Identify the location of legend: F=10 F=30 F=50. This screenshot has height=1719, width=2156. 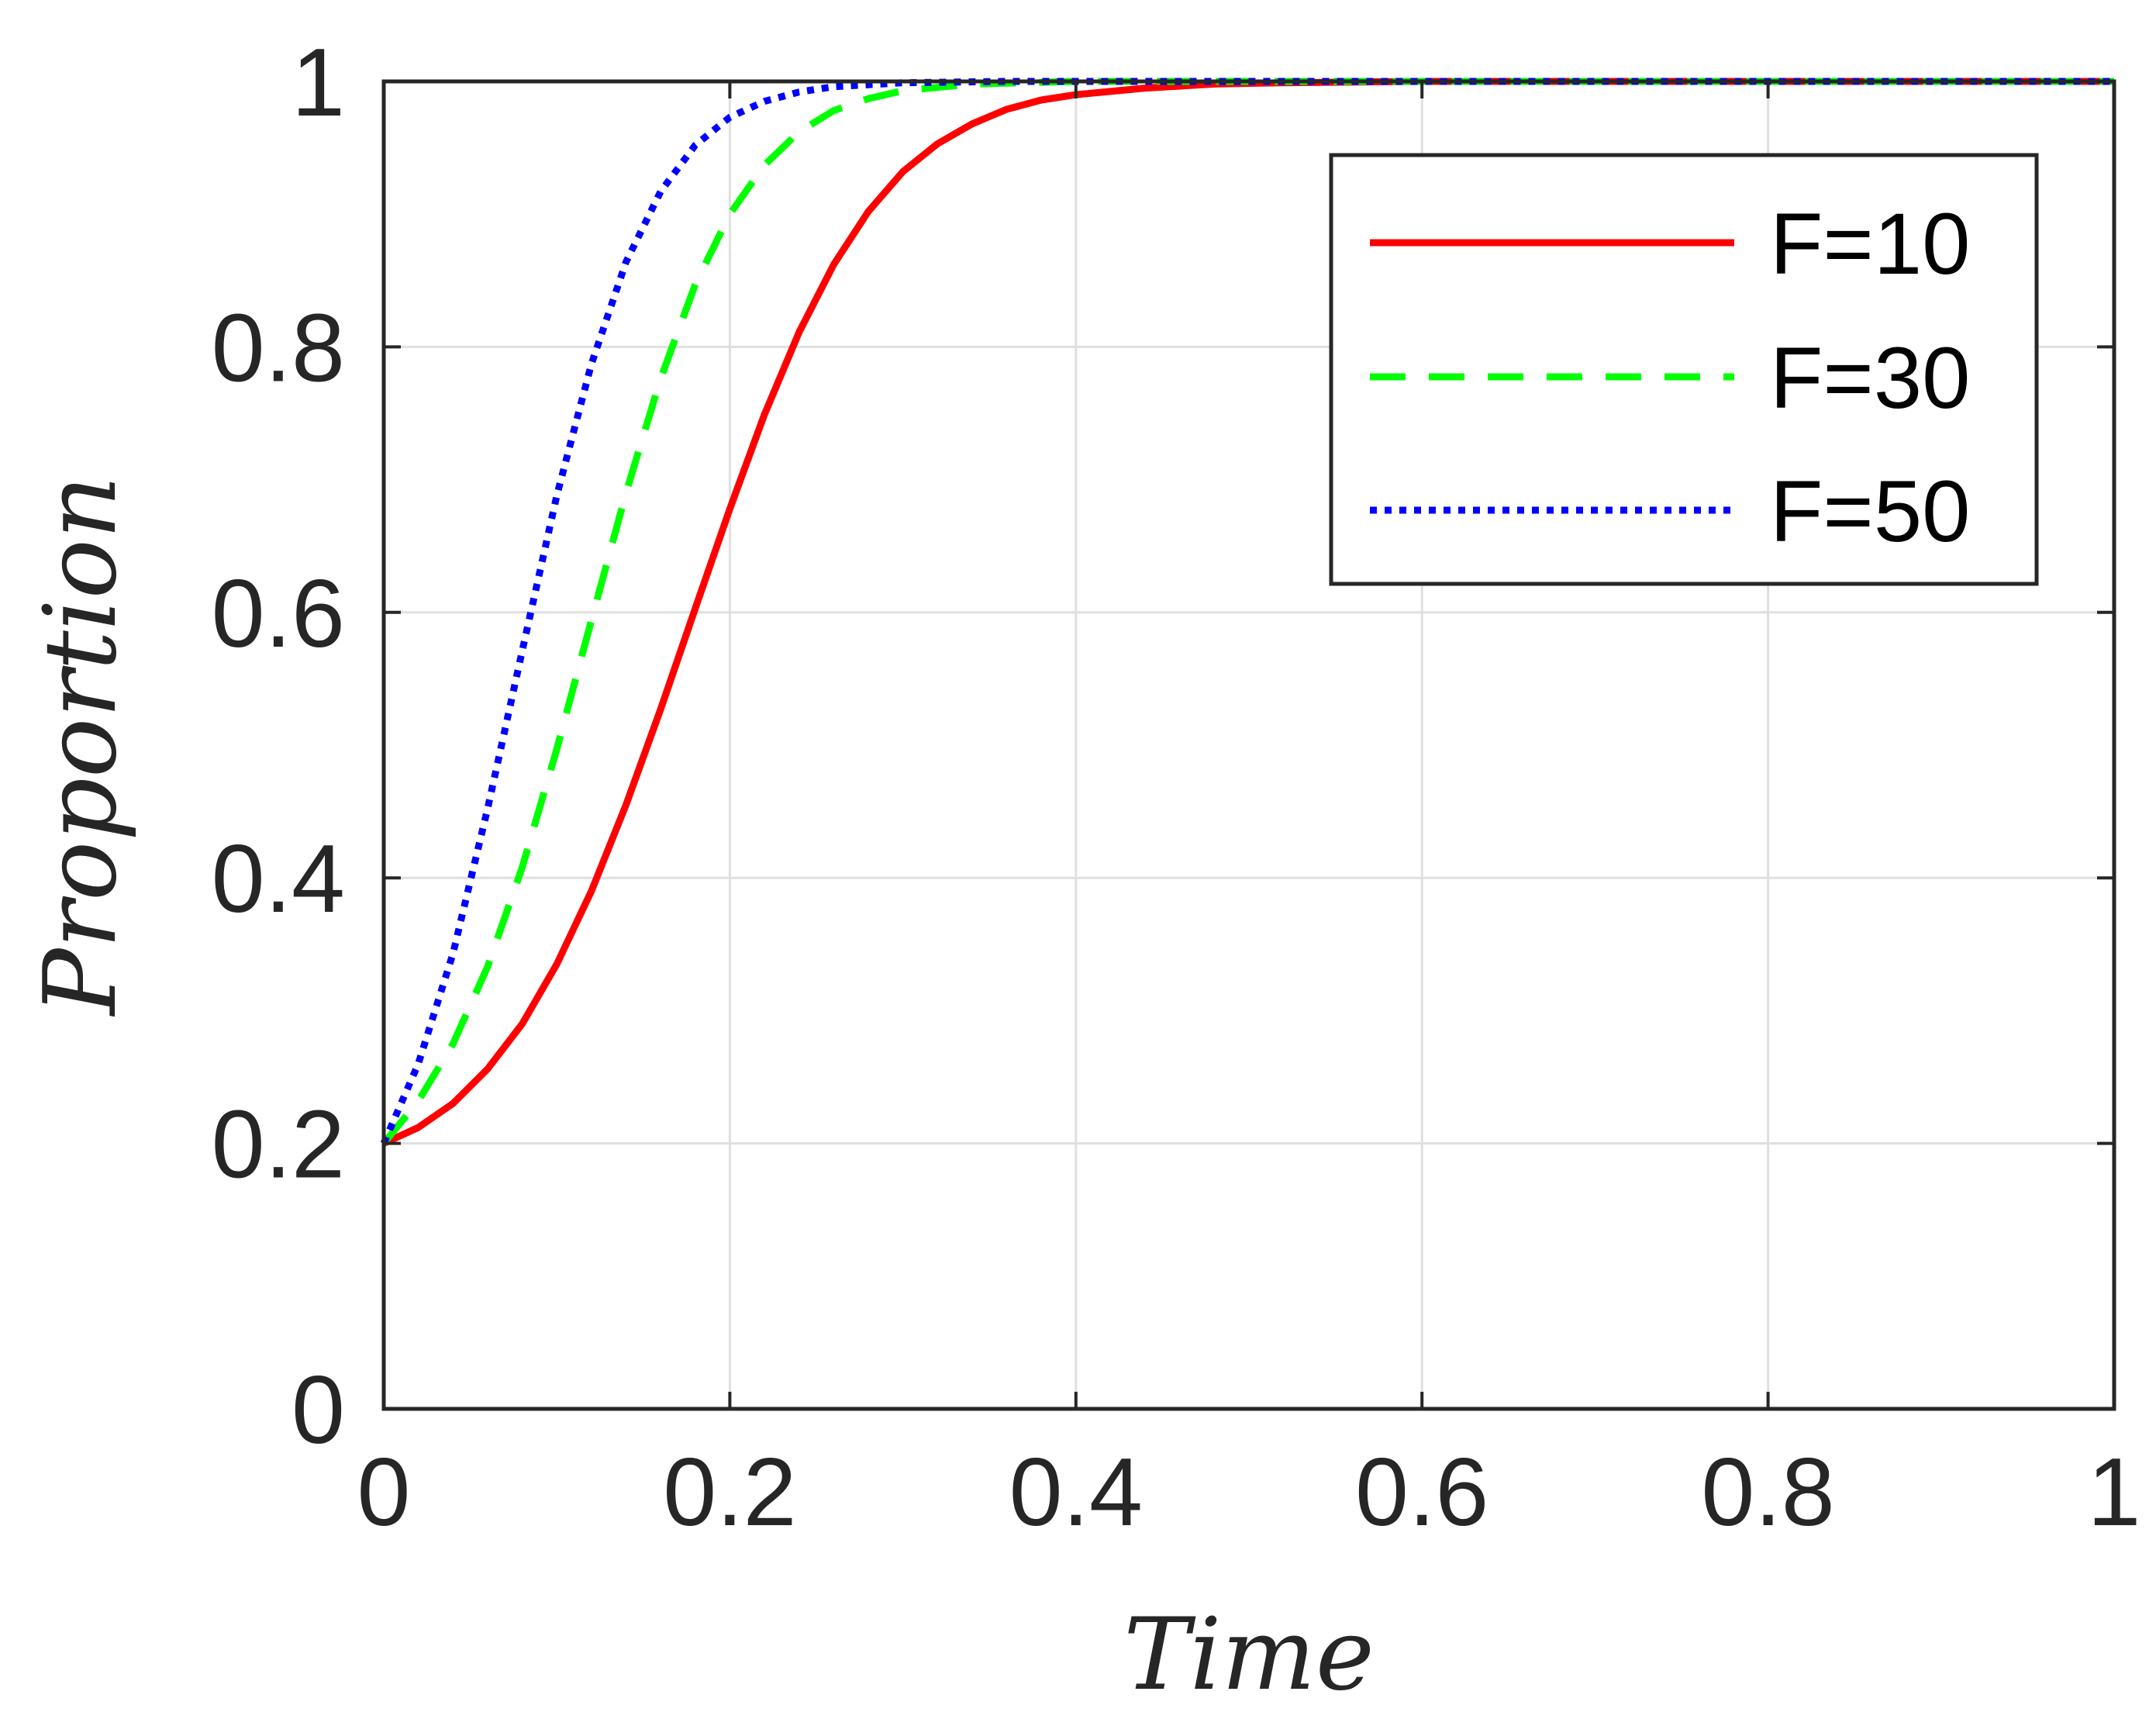
(1684, 369).